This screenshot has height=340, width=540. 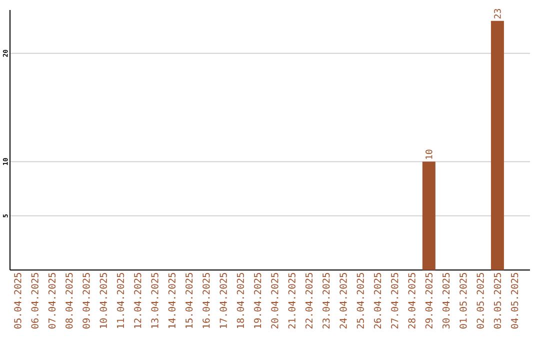 I want to click on x-tick-label: 04.05.2025, so click(x=514, y=300).